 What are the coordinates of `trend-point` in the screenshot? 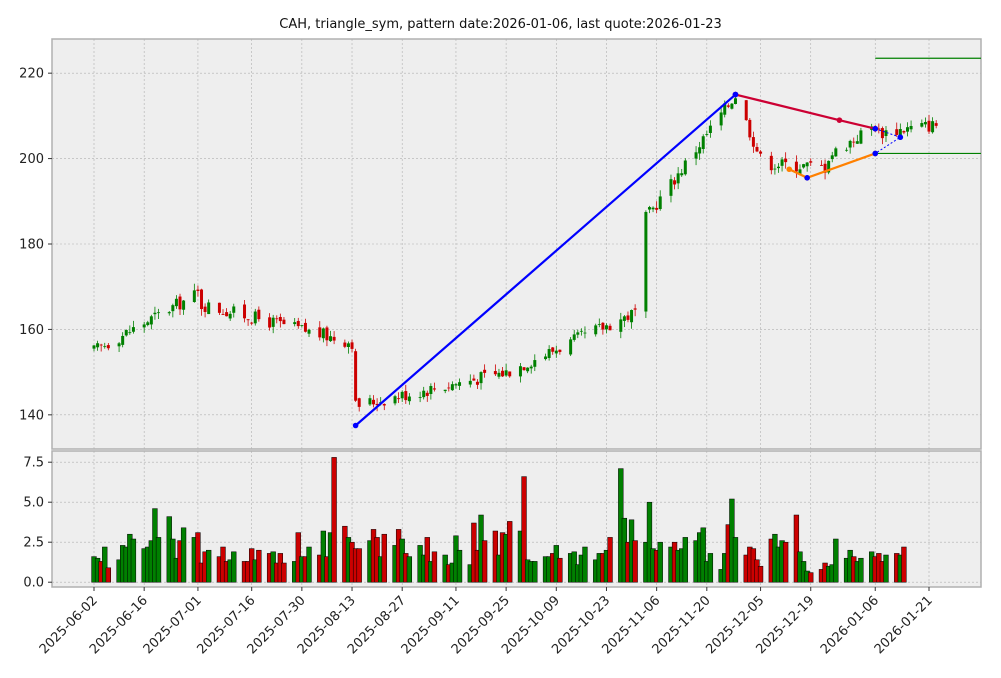 It's located at (355, 425).